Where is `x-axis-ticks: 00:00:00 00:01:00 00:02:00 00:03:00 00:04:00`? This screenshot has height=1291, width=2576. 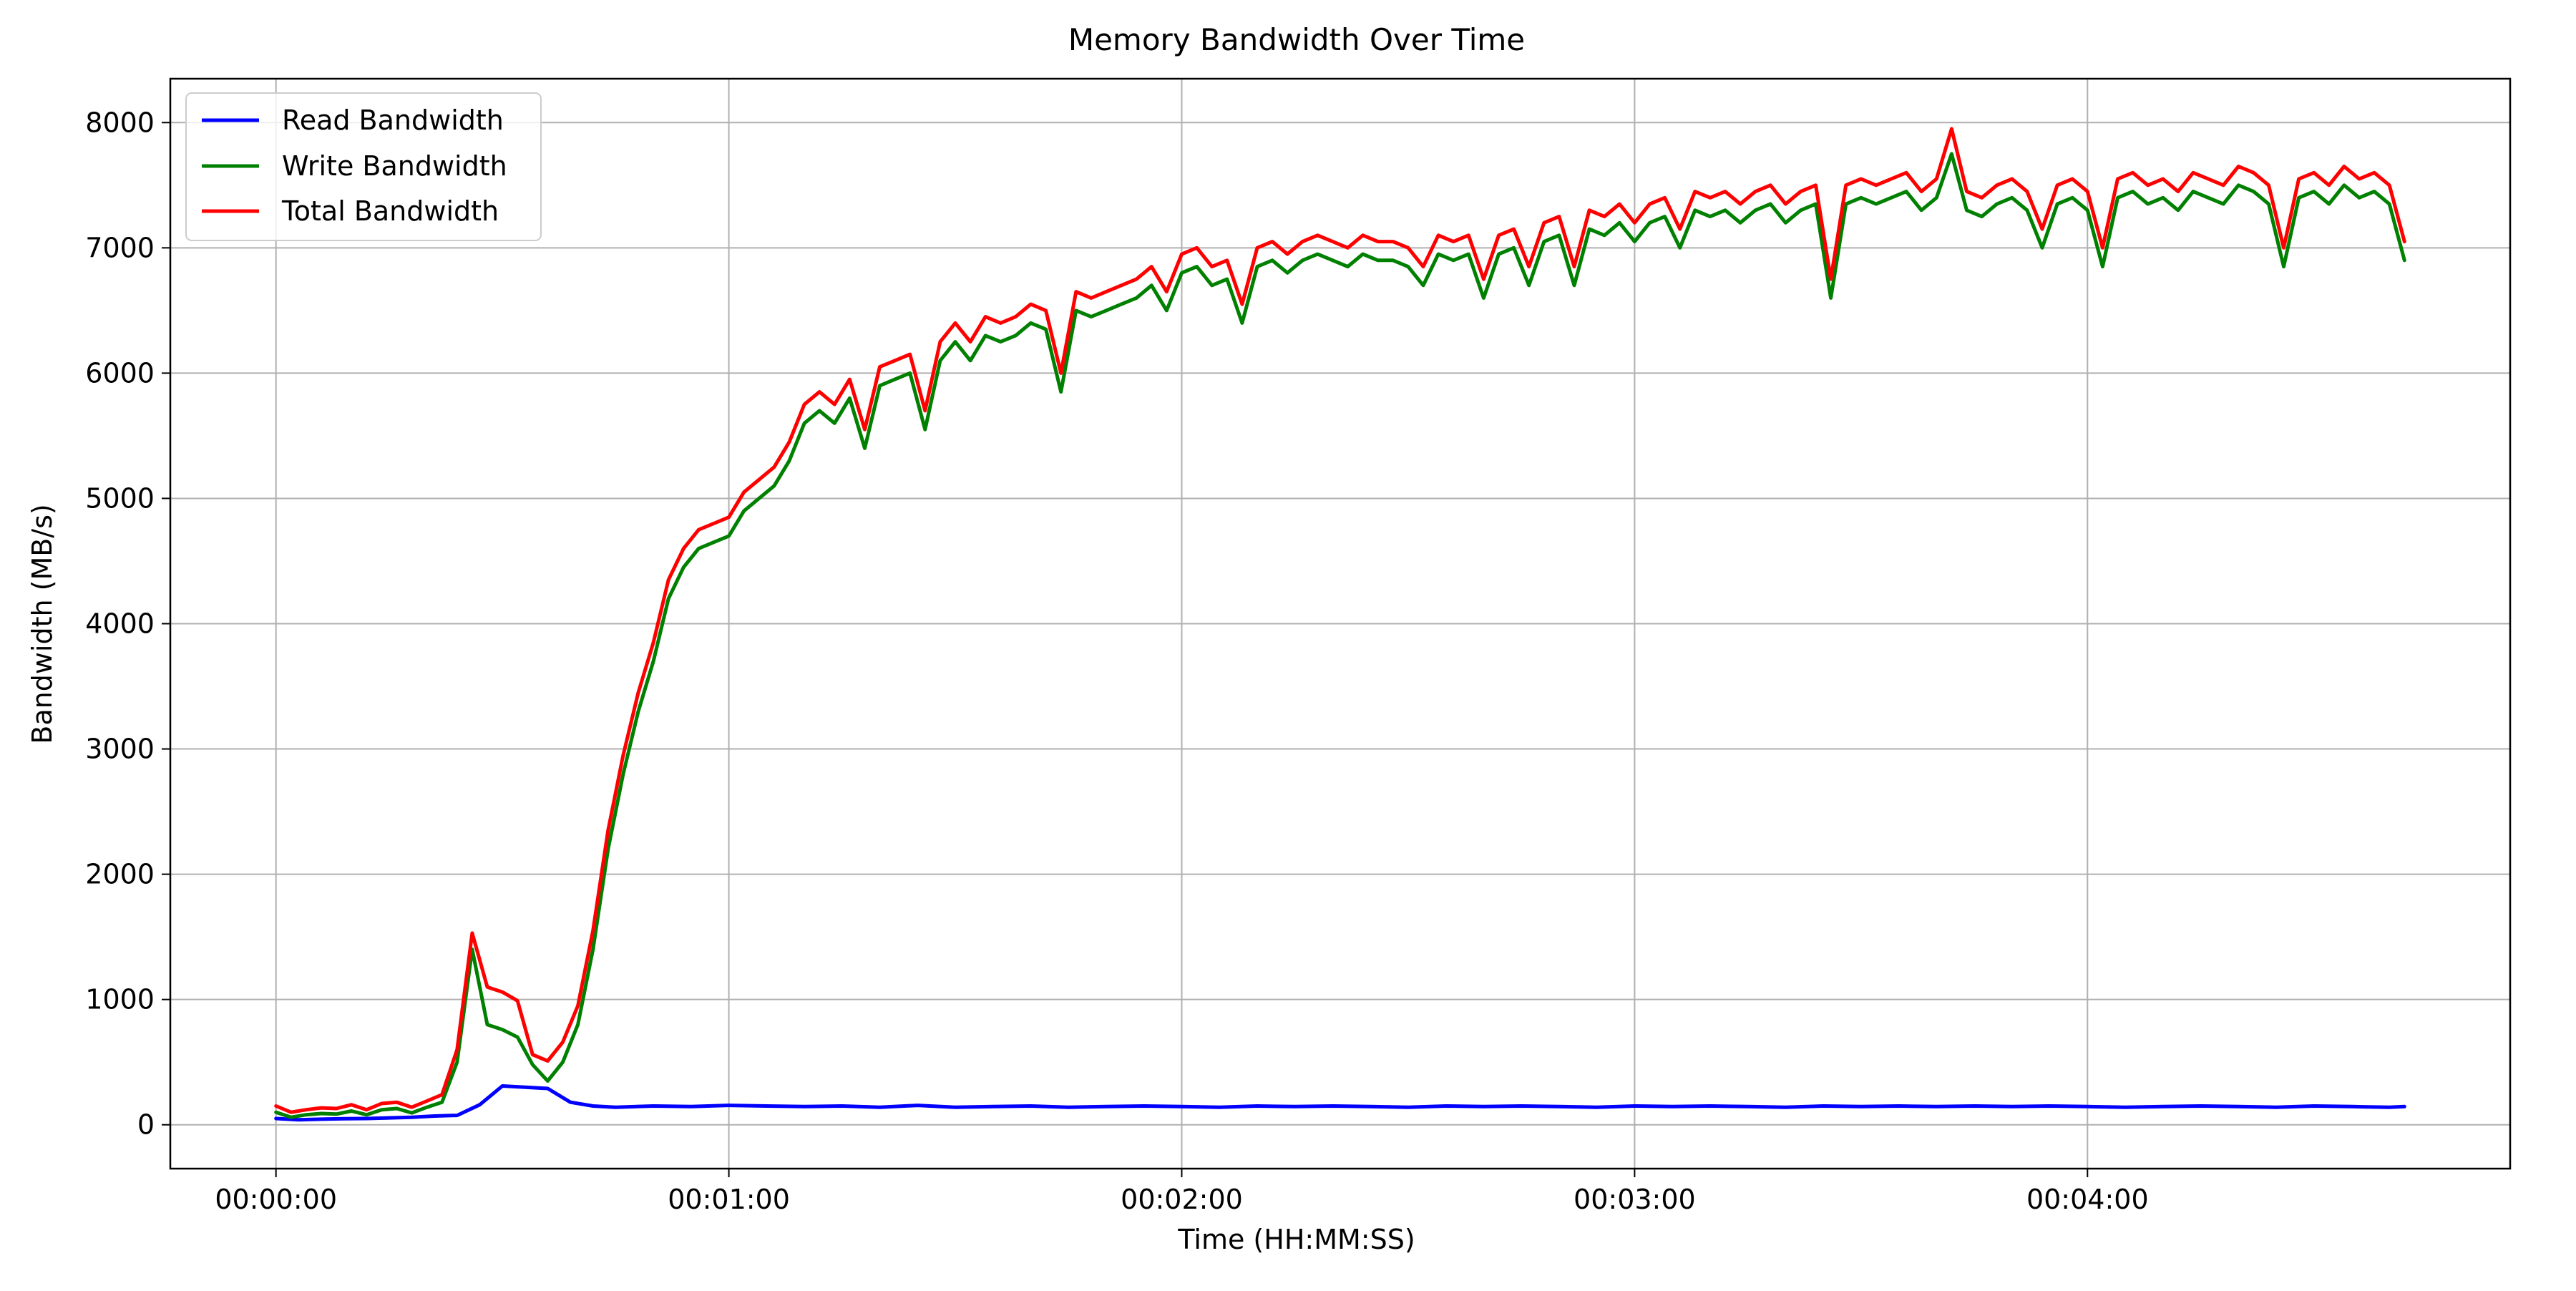
x-axis-ticks: 00:00:00 00:01:00 00:02:00 00:03:00 00:04:00 is located at coordinates (1182, 1192).